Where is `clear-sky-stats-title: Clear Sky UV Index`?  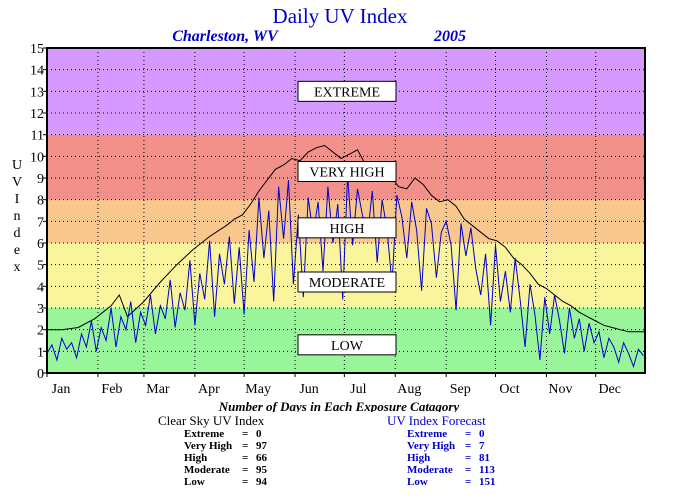 clear-sky-stats-title: Clear Sky UV Index is located at coordinates (211, 420).